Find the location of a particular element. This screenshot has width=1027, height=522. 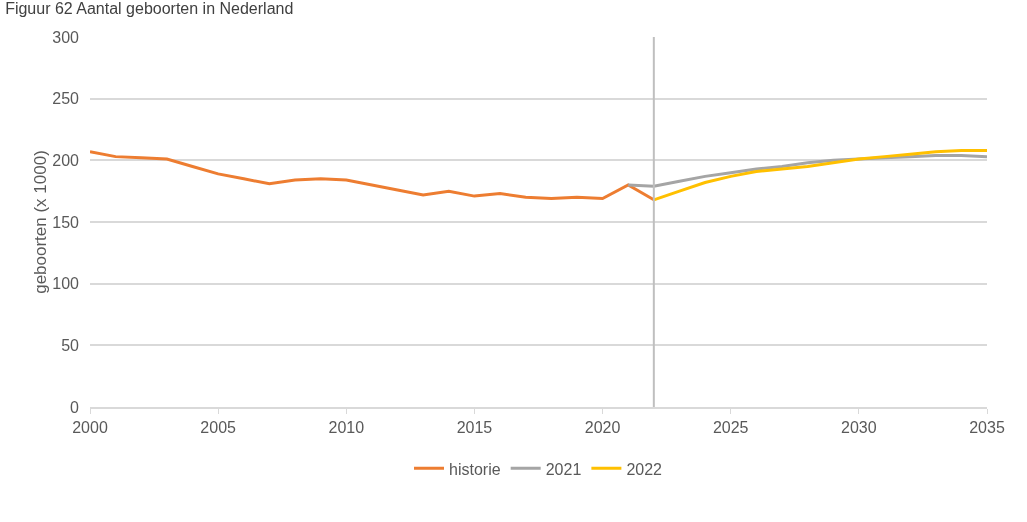

x-tick-label: 2020 is located at coordinates (602, 428).